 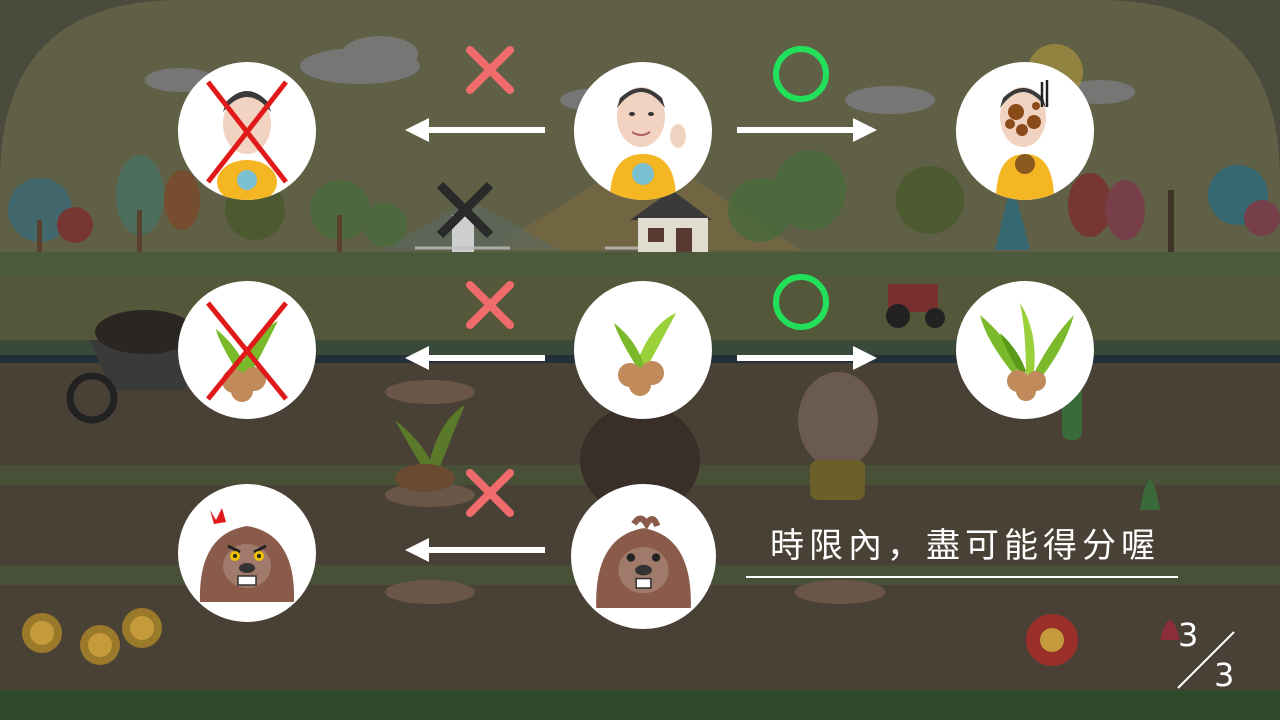 What do you see at coordinates (1188, 635) in the screenshot?
I see `page-current: 3` at bounding box center [1188, 635].